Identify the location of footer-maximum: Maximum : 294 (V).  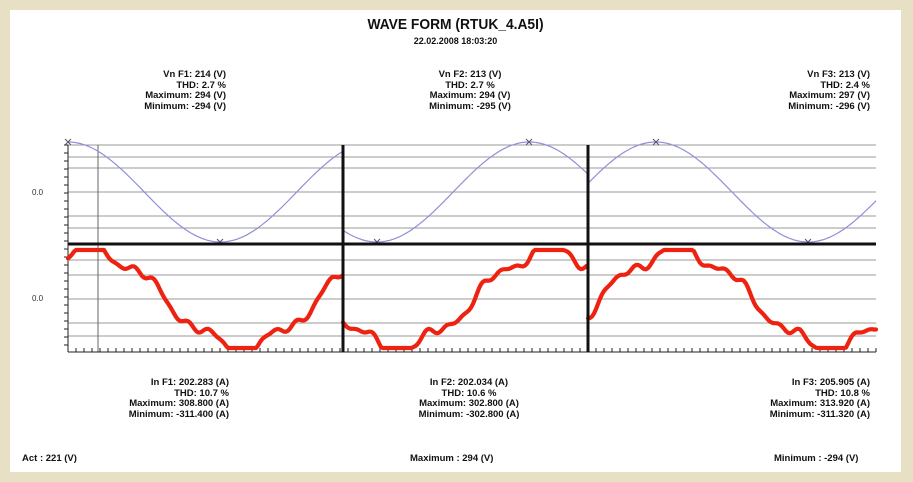
(452, 458).